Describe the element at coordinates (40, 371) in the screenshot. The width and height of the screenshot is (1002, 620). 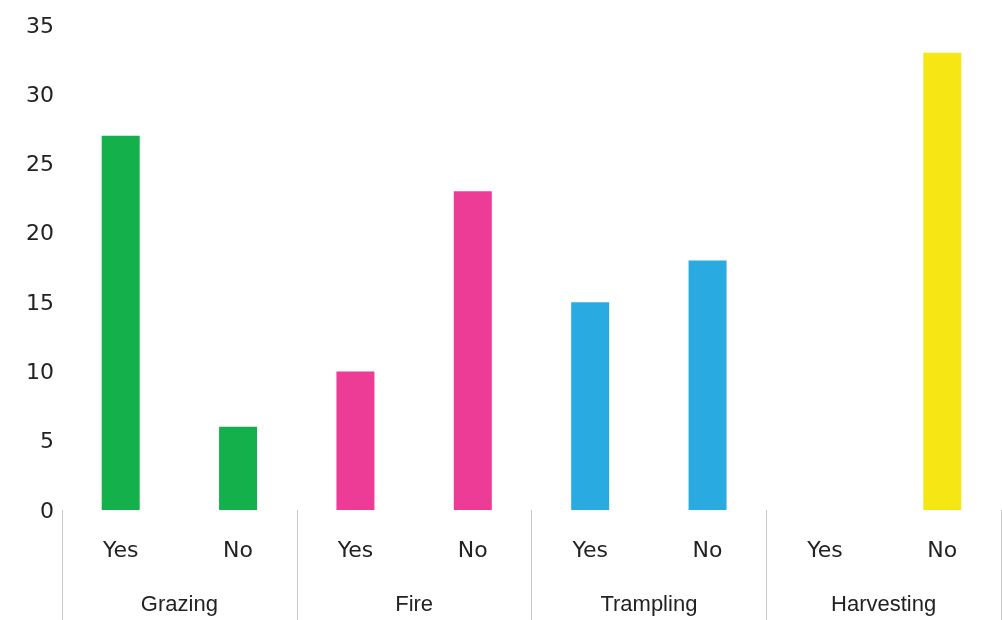
I see `y-tick-label: 10` at that location.